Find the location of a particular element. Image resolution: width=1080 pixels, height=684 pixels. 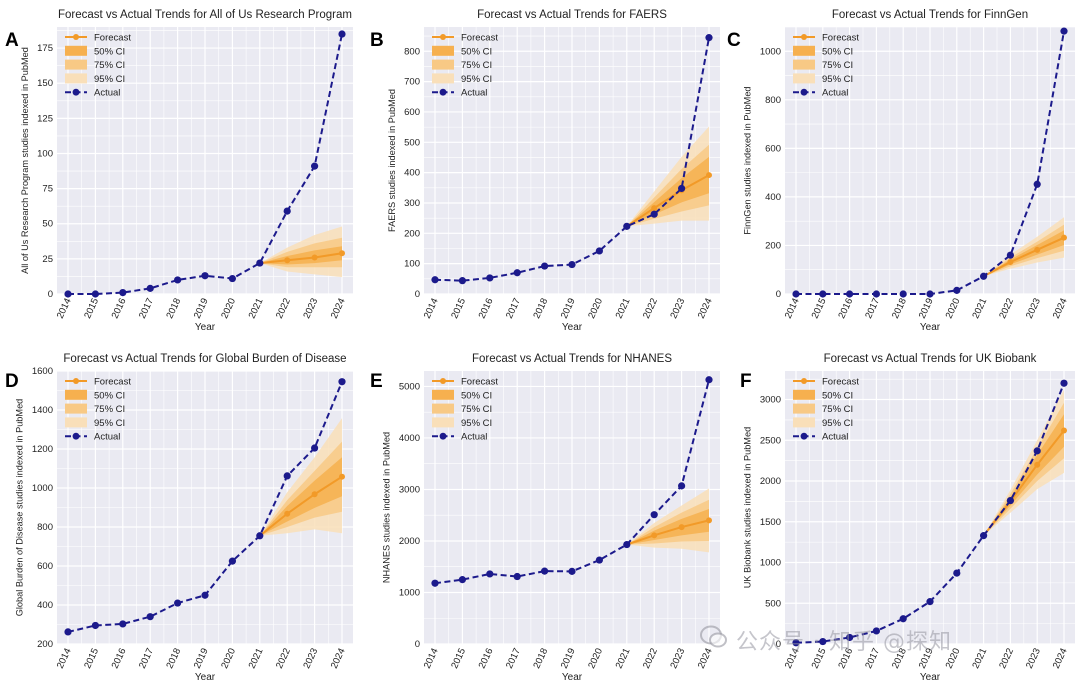

legend-actual-marker is located at coordinates (443, 92).